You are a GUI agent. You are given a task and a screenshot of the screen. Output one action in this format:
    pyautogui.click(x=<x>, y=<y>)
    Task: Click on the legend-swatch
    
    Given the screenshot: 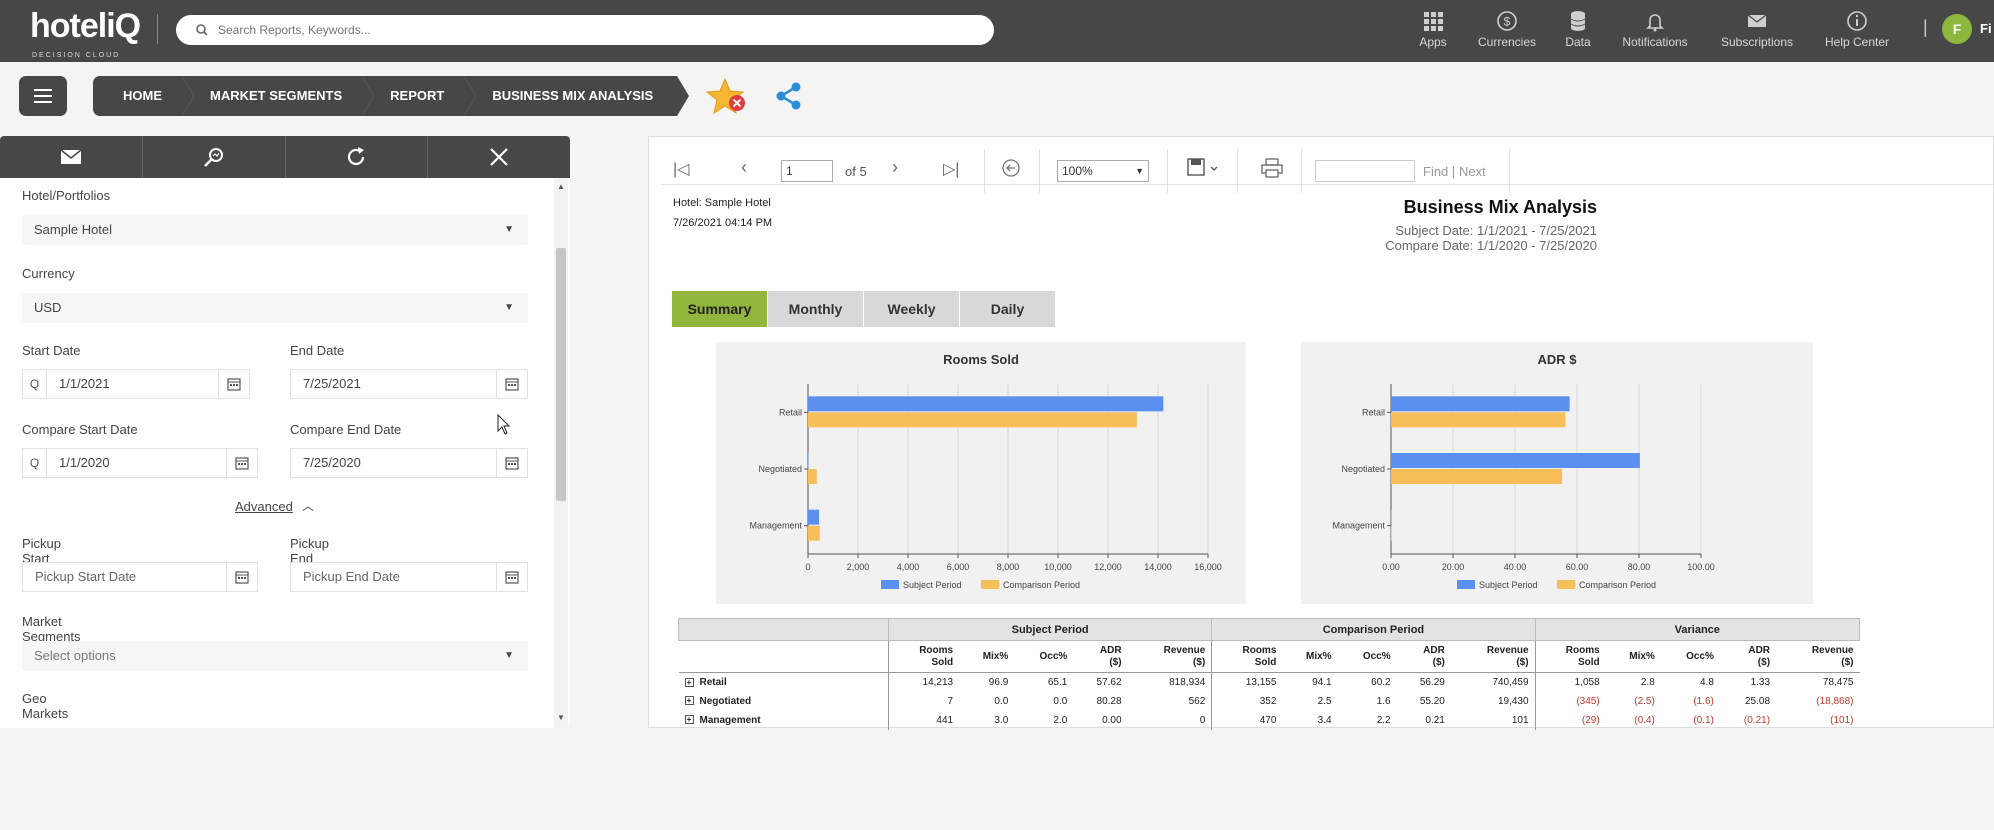 What is the action you would take?
    pyautogui.click(x=990, y=584)
    